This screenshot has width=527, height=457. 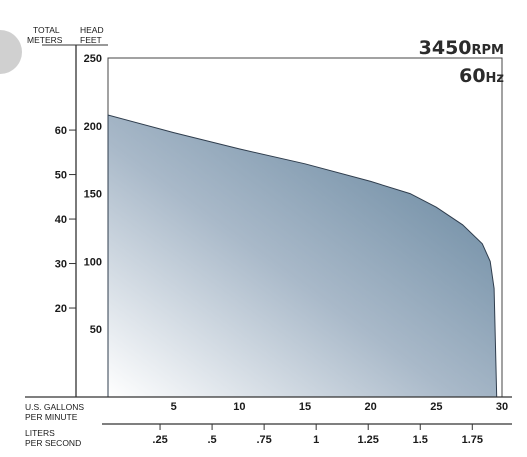 I want to click on feet-tick-label: 250, so click(x=93, y=59).